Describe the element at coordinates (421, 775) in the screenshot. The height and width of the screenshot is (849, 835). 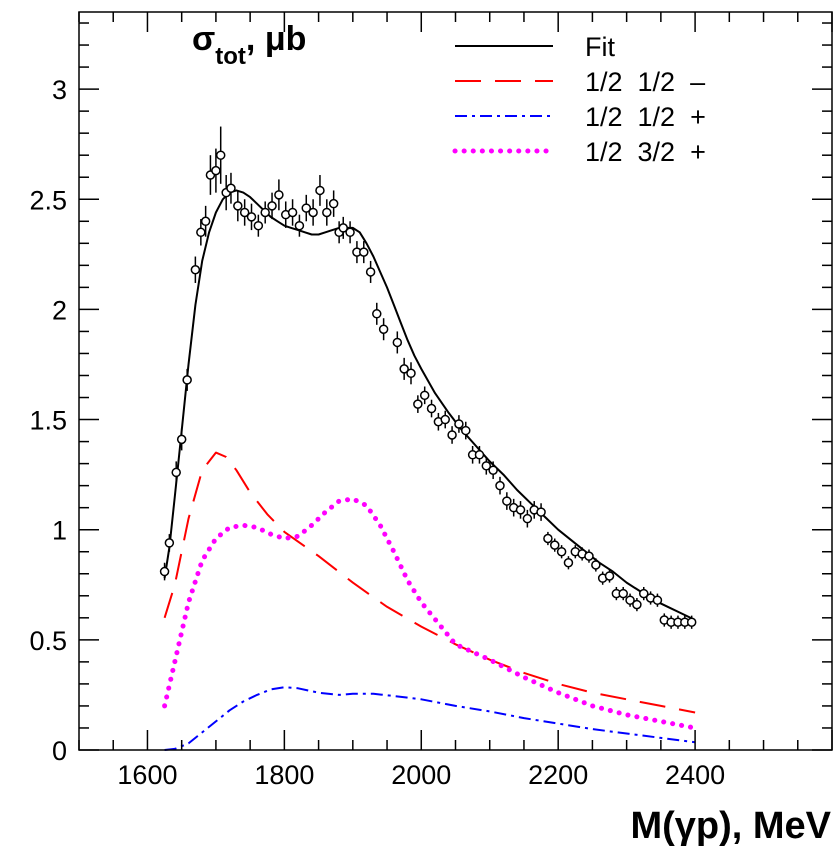
I see `x-tick-label: 2000` at that location.